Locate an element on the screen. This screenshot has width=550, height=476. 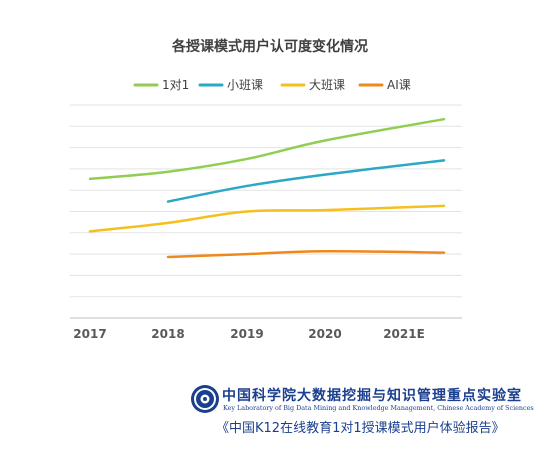
series-line-1对1 is located at coordinates (267, 149).